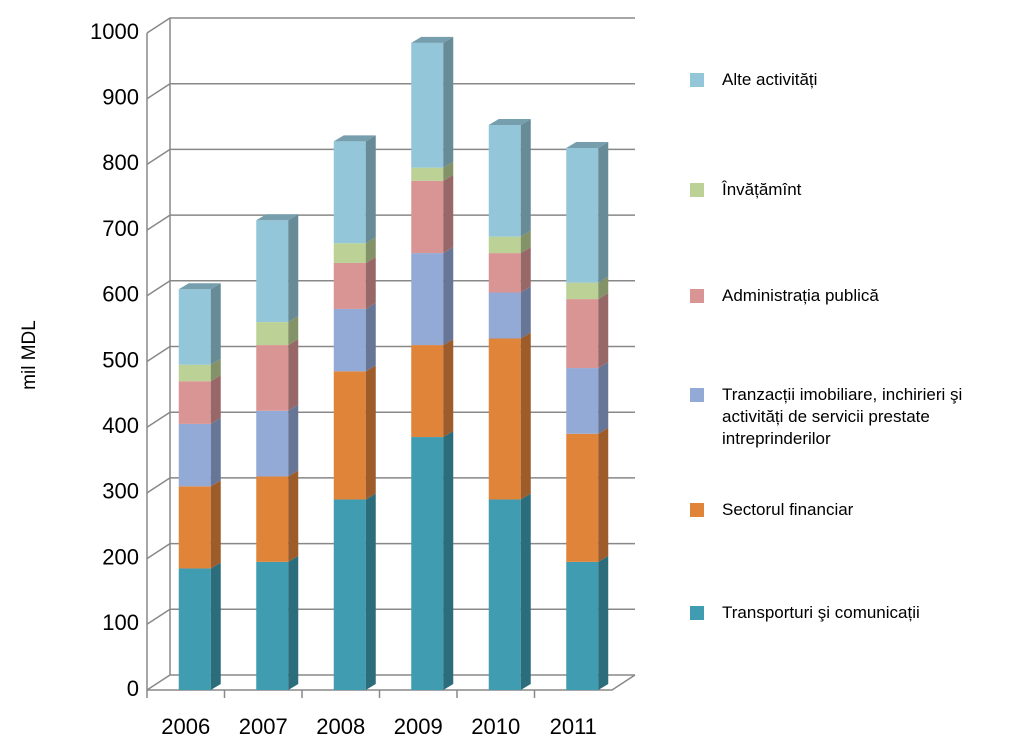  Describe the element at coordinates (800, 295) in the screenshot. I see `legend-label: Administrația publică` at that location.